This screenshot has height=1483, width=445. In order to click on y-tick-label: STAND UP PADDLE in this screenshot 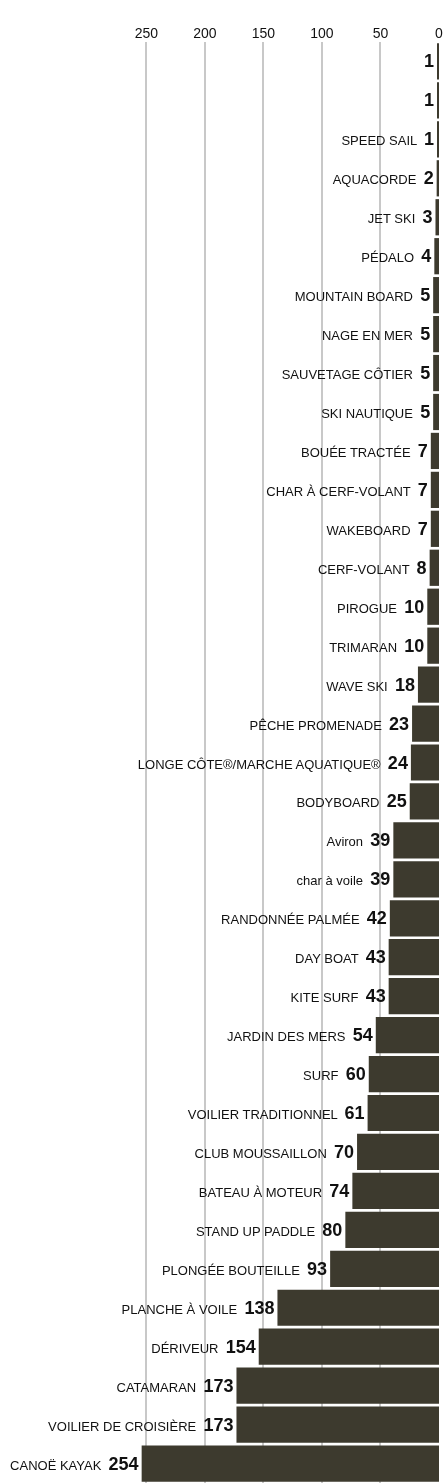, I will do `click(255, 1231)`.